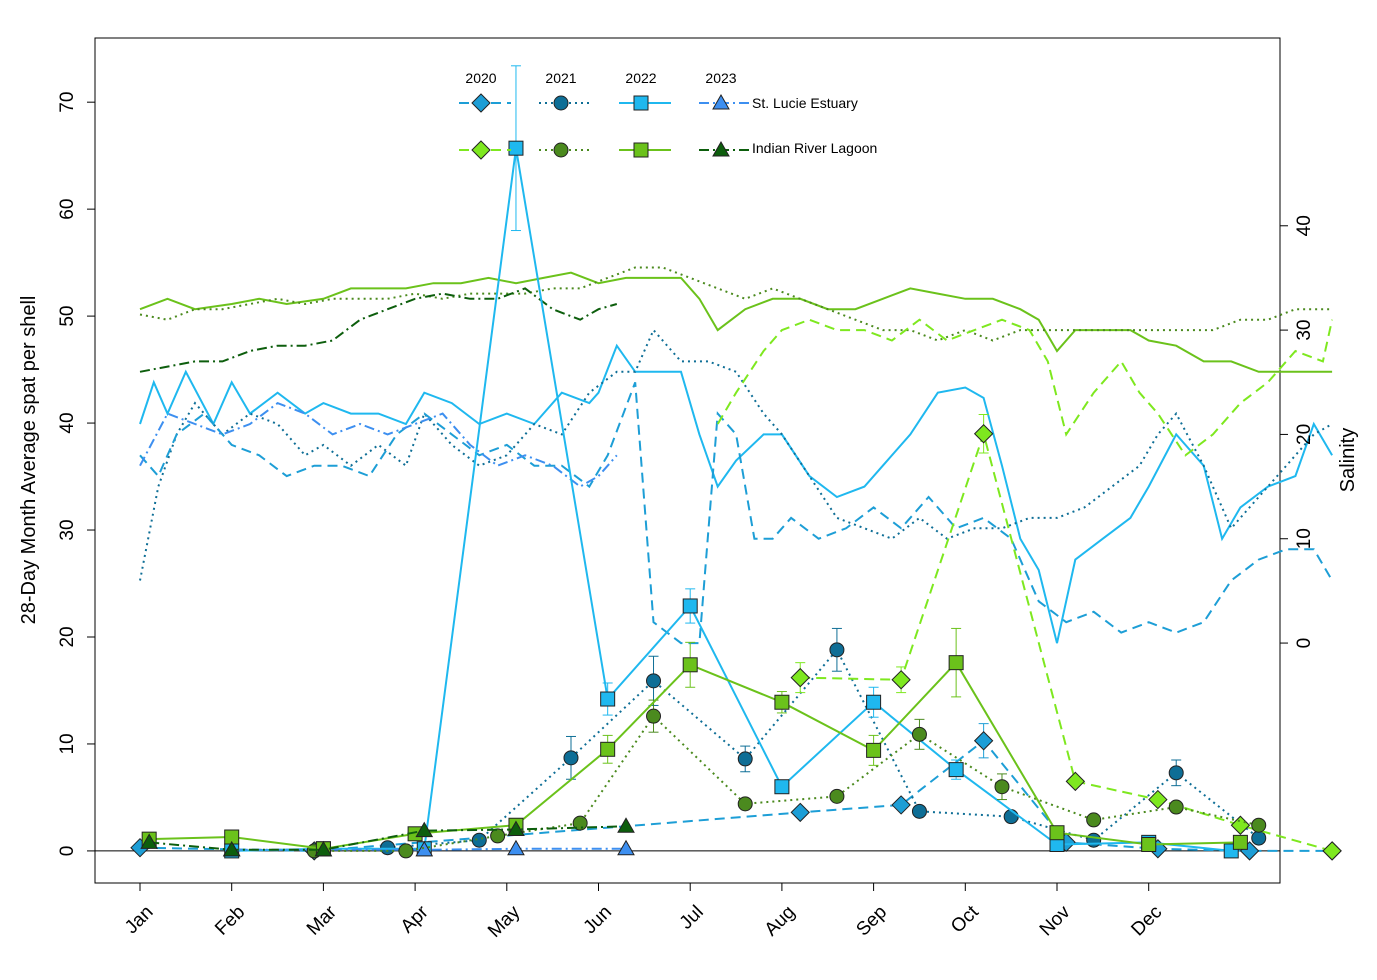 The width and height of the screenshot is (1377, 980). Describe the element at coordinates (1304, 330) in the screenshot. I see `y-right-tick-label: 30` at that location.